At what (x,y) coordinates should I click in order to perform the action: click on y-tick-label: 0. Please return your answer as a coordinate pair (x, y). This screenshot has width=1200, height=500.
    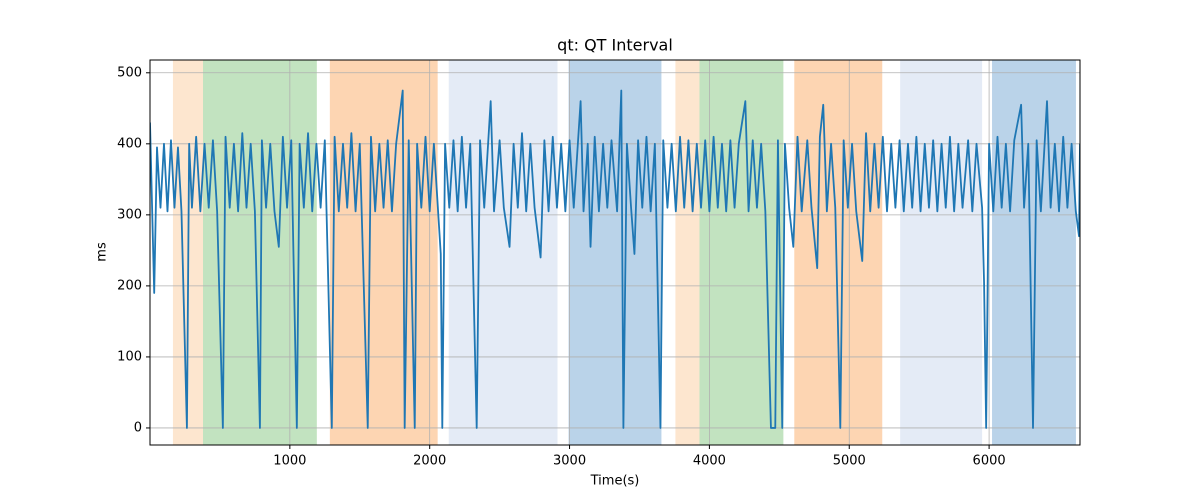
    Looking at the image, I should click on (138, 427).